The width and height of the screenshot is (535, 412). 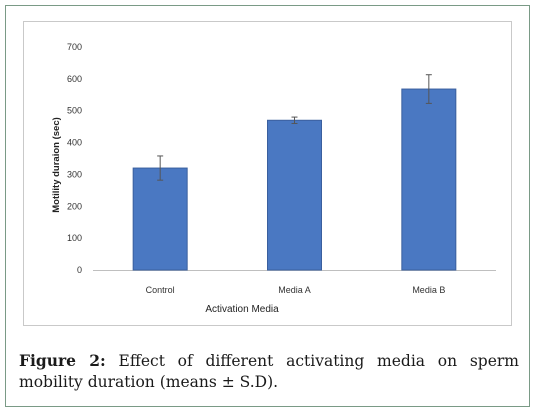 I want to click on y-axis: 0 100 200 300 400 500 600 700, so click(x=74, y=158).